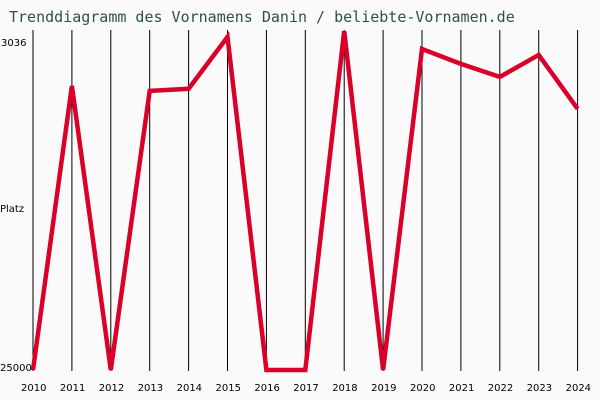 The width and height of the screenshot is (600, 400). I want to click on x-tick-label: 2015, so click(228, 388).